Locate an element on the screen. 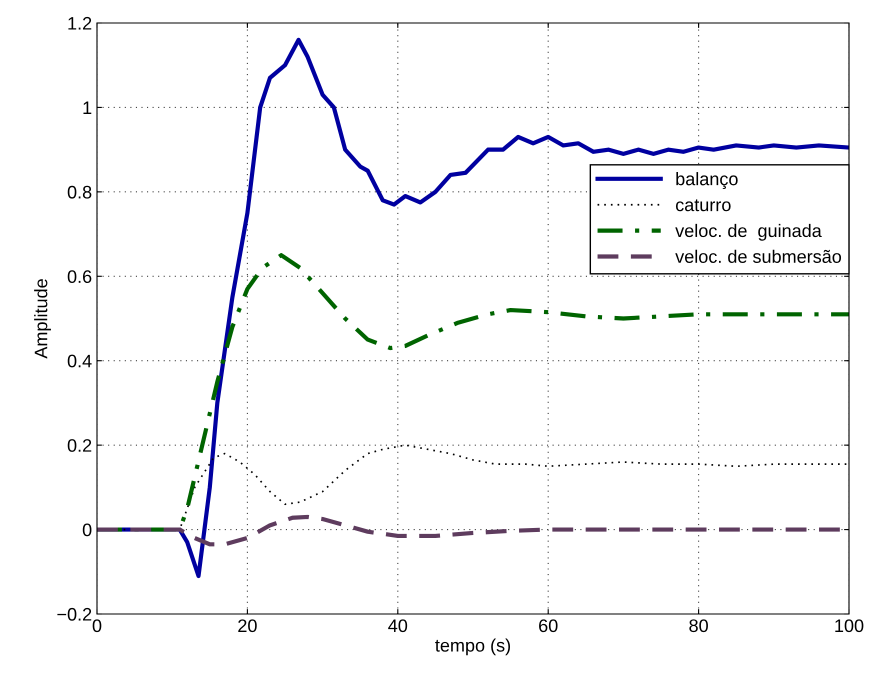  x-tick-label: 0 is located at coordinates (97, 625).